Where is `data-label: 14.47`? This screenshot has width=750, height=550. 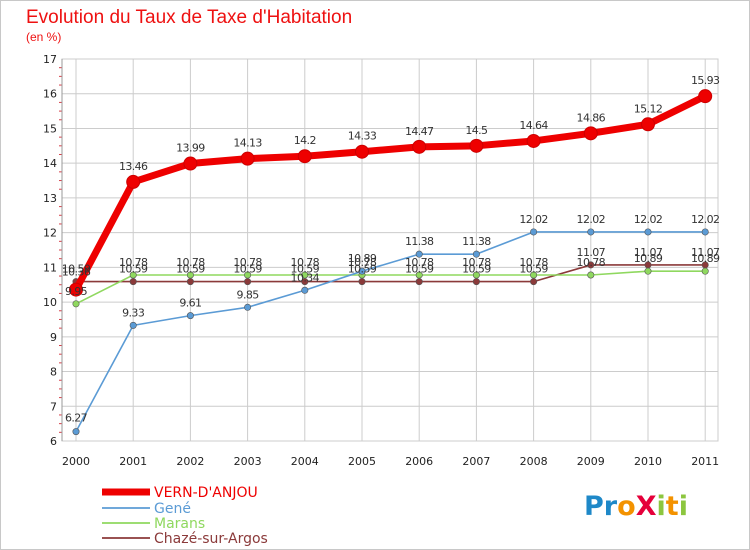 data-label: 14.47 is located at coordinates (419, 131).